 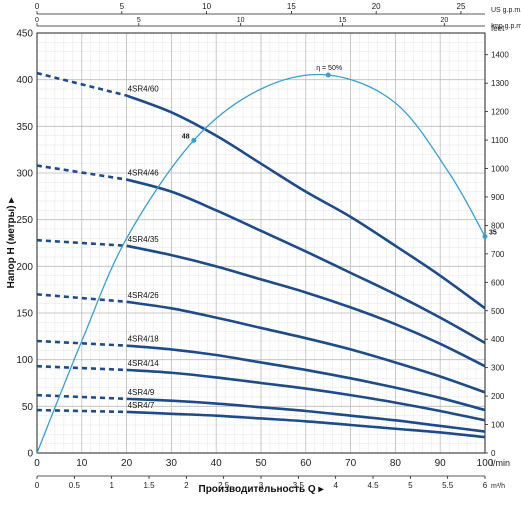 I want to click on m3h-tick-label: 4, so click(x=335, y=485).